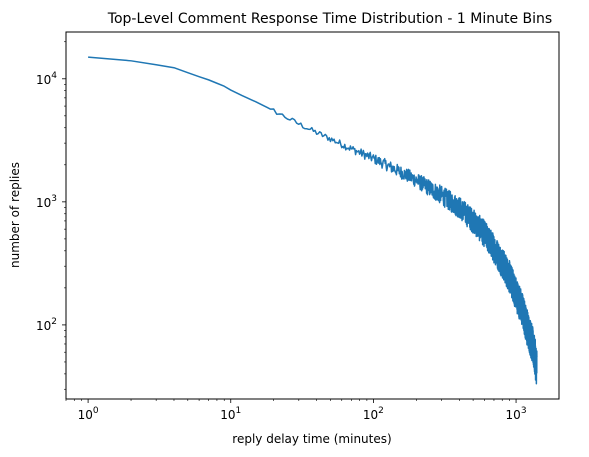  Describe the element at coordinates (230, 414) in the screenshot. I see `x-tick-label: 10¹` at that location.